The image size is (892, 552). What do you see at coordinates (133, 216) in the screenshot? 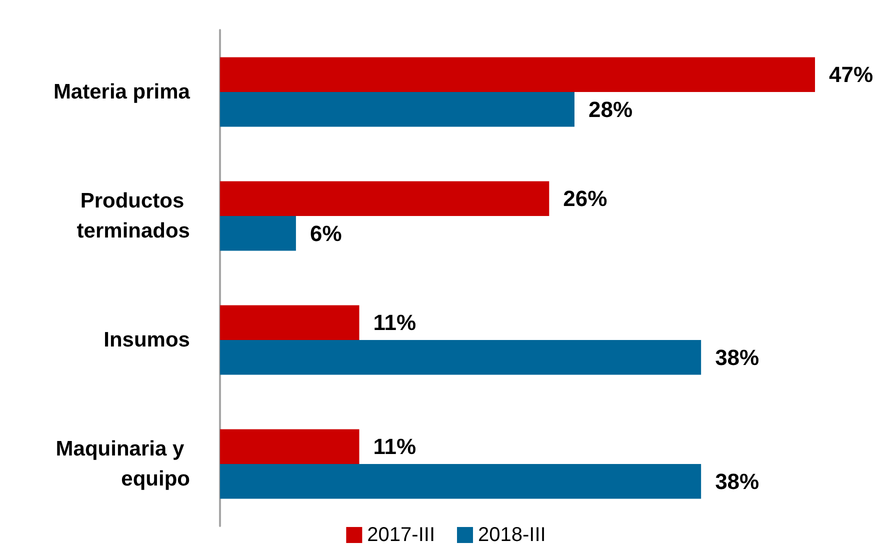
I see `y-tick-label: Productos terminados` at bounding box center [133, 216].